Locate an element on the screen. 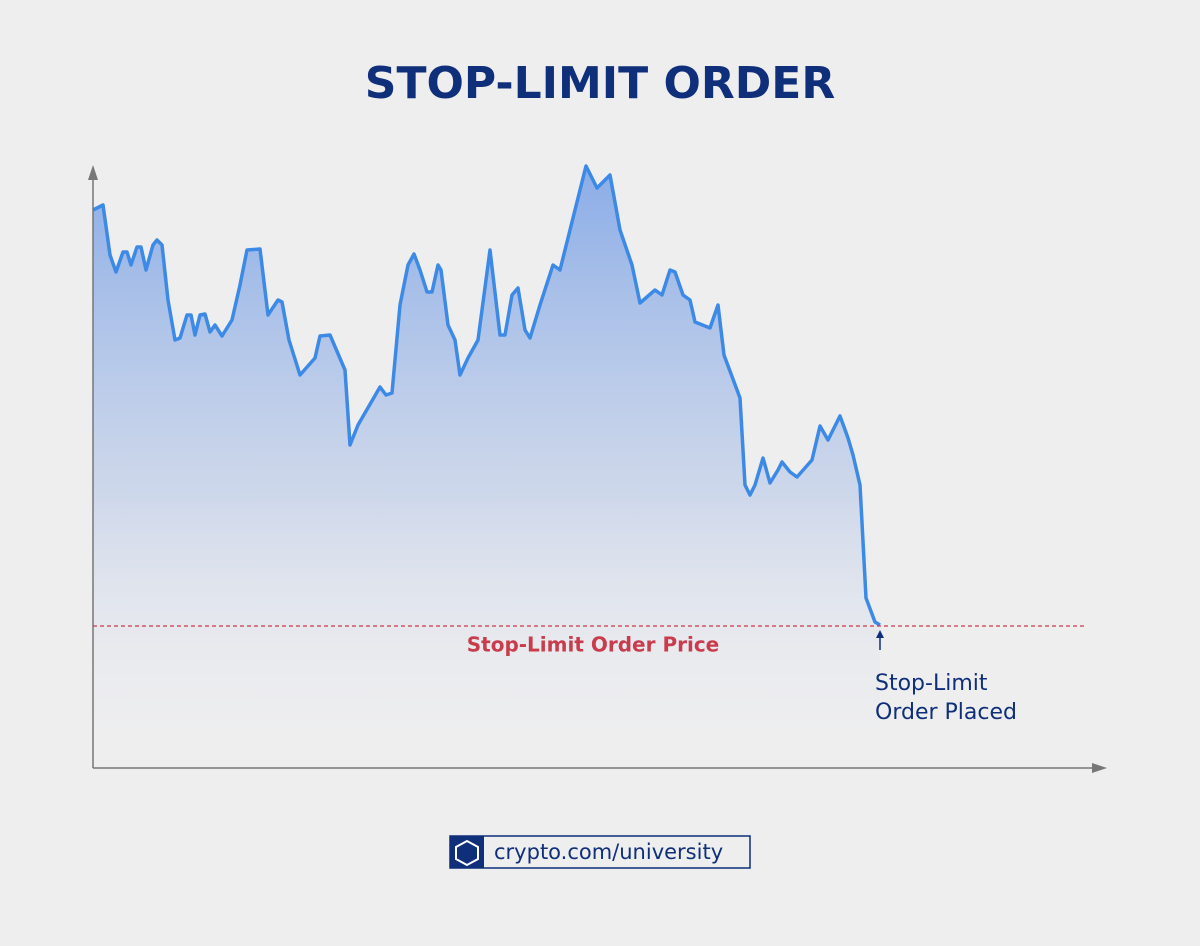 The width and height of the screenshot is (1200, 946). x-axis-arrow is located at coordinates (1099, 768).